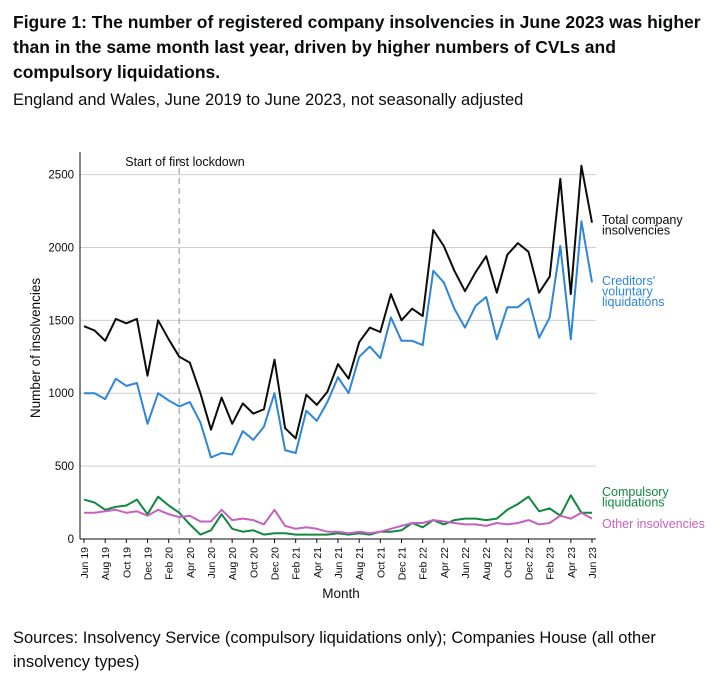 The height and width of the screenshot is (674, 724). Describe the element at coordinates (185, 347) in the screenshot. I see `annotation-layer: Start of first lockdown` at that location.